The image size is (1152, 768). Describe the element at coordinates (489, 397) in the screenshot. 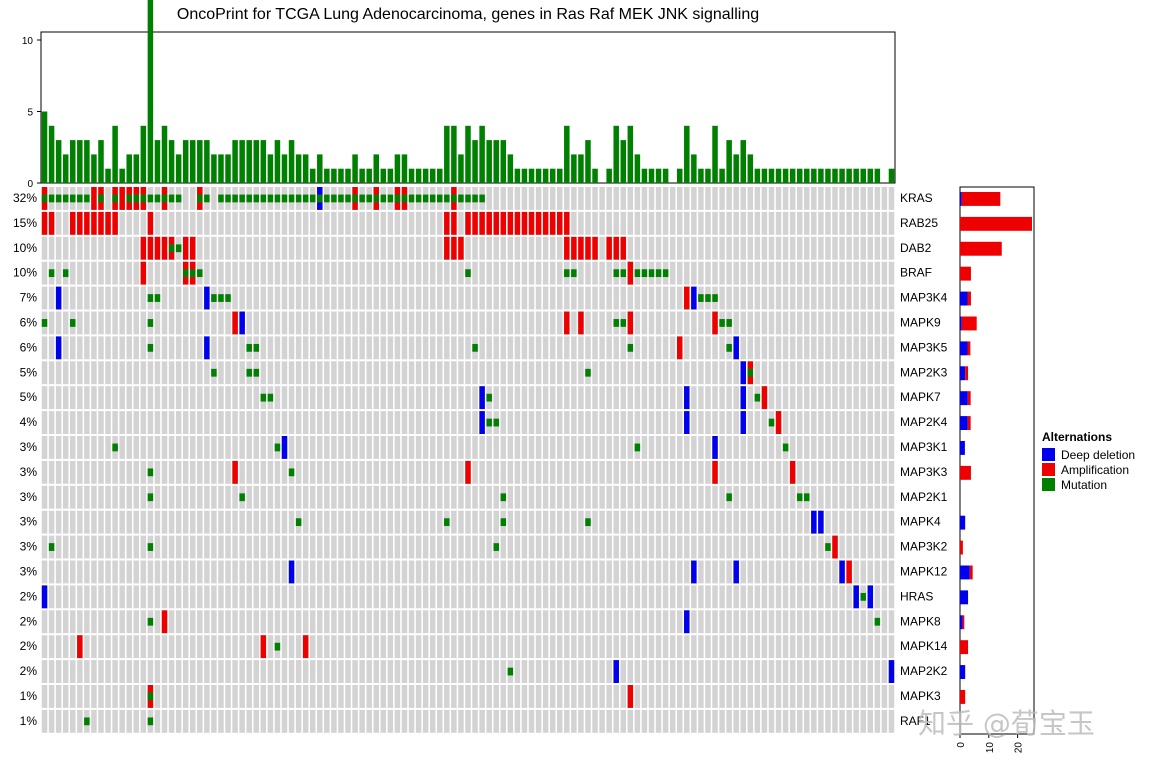

I see `cell-mut-MAPK7` at that location.